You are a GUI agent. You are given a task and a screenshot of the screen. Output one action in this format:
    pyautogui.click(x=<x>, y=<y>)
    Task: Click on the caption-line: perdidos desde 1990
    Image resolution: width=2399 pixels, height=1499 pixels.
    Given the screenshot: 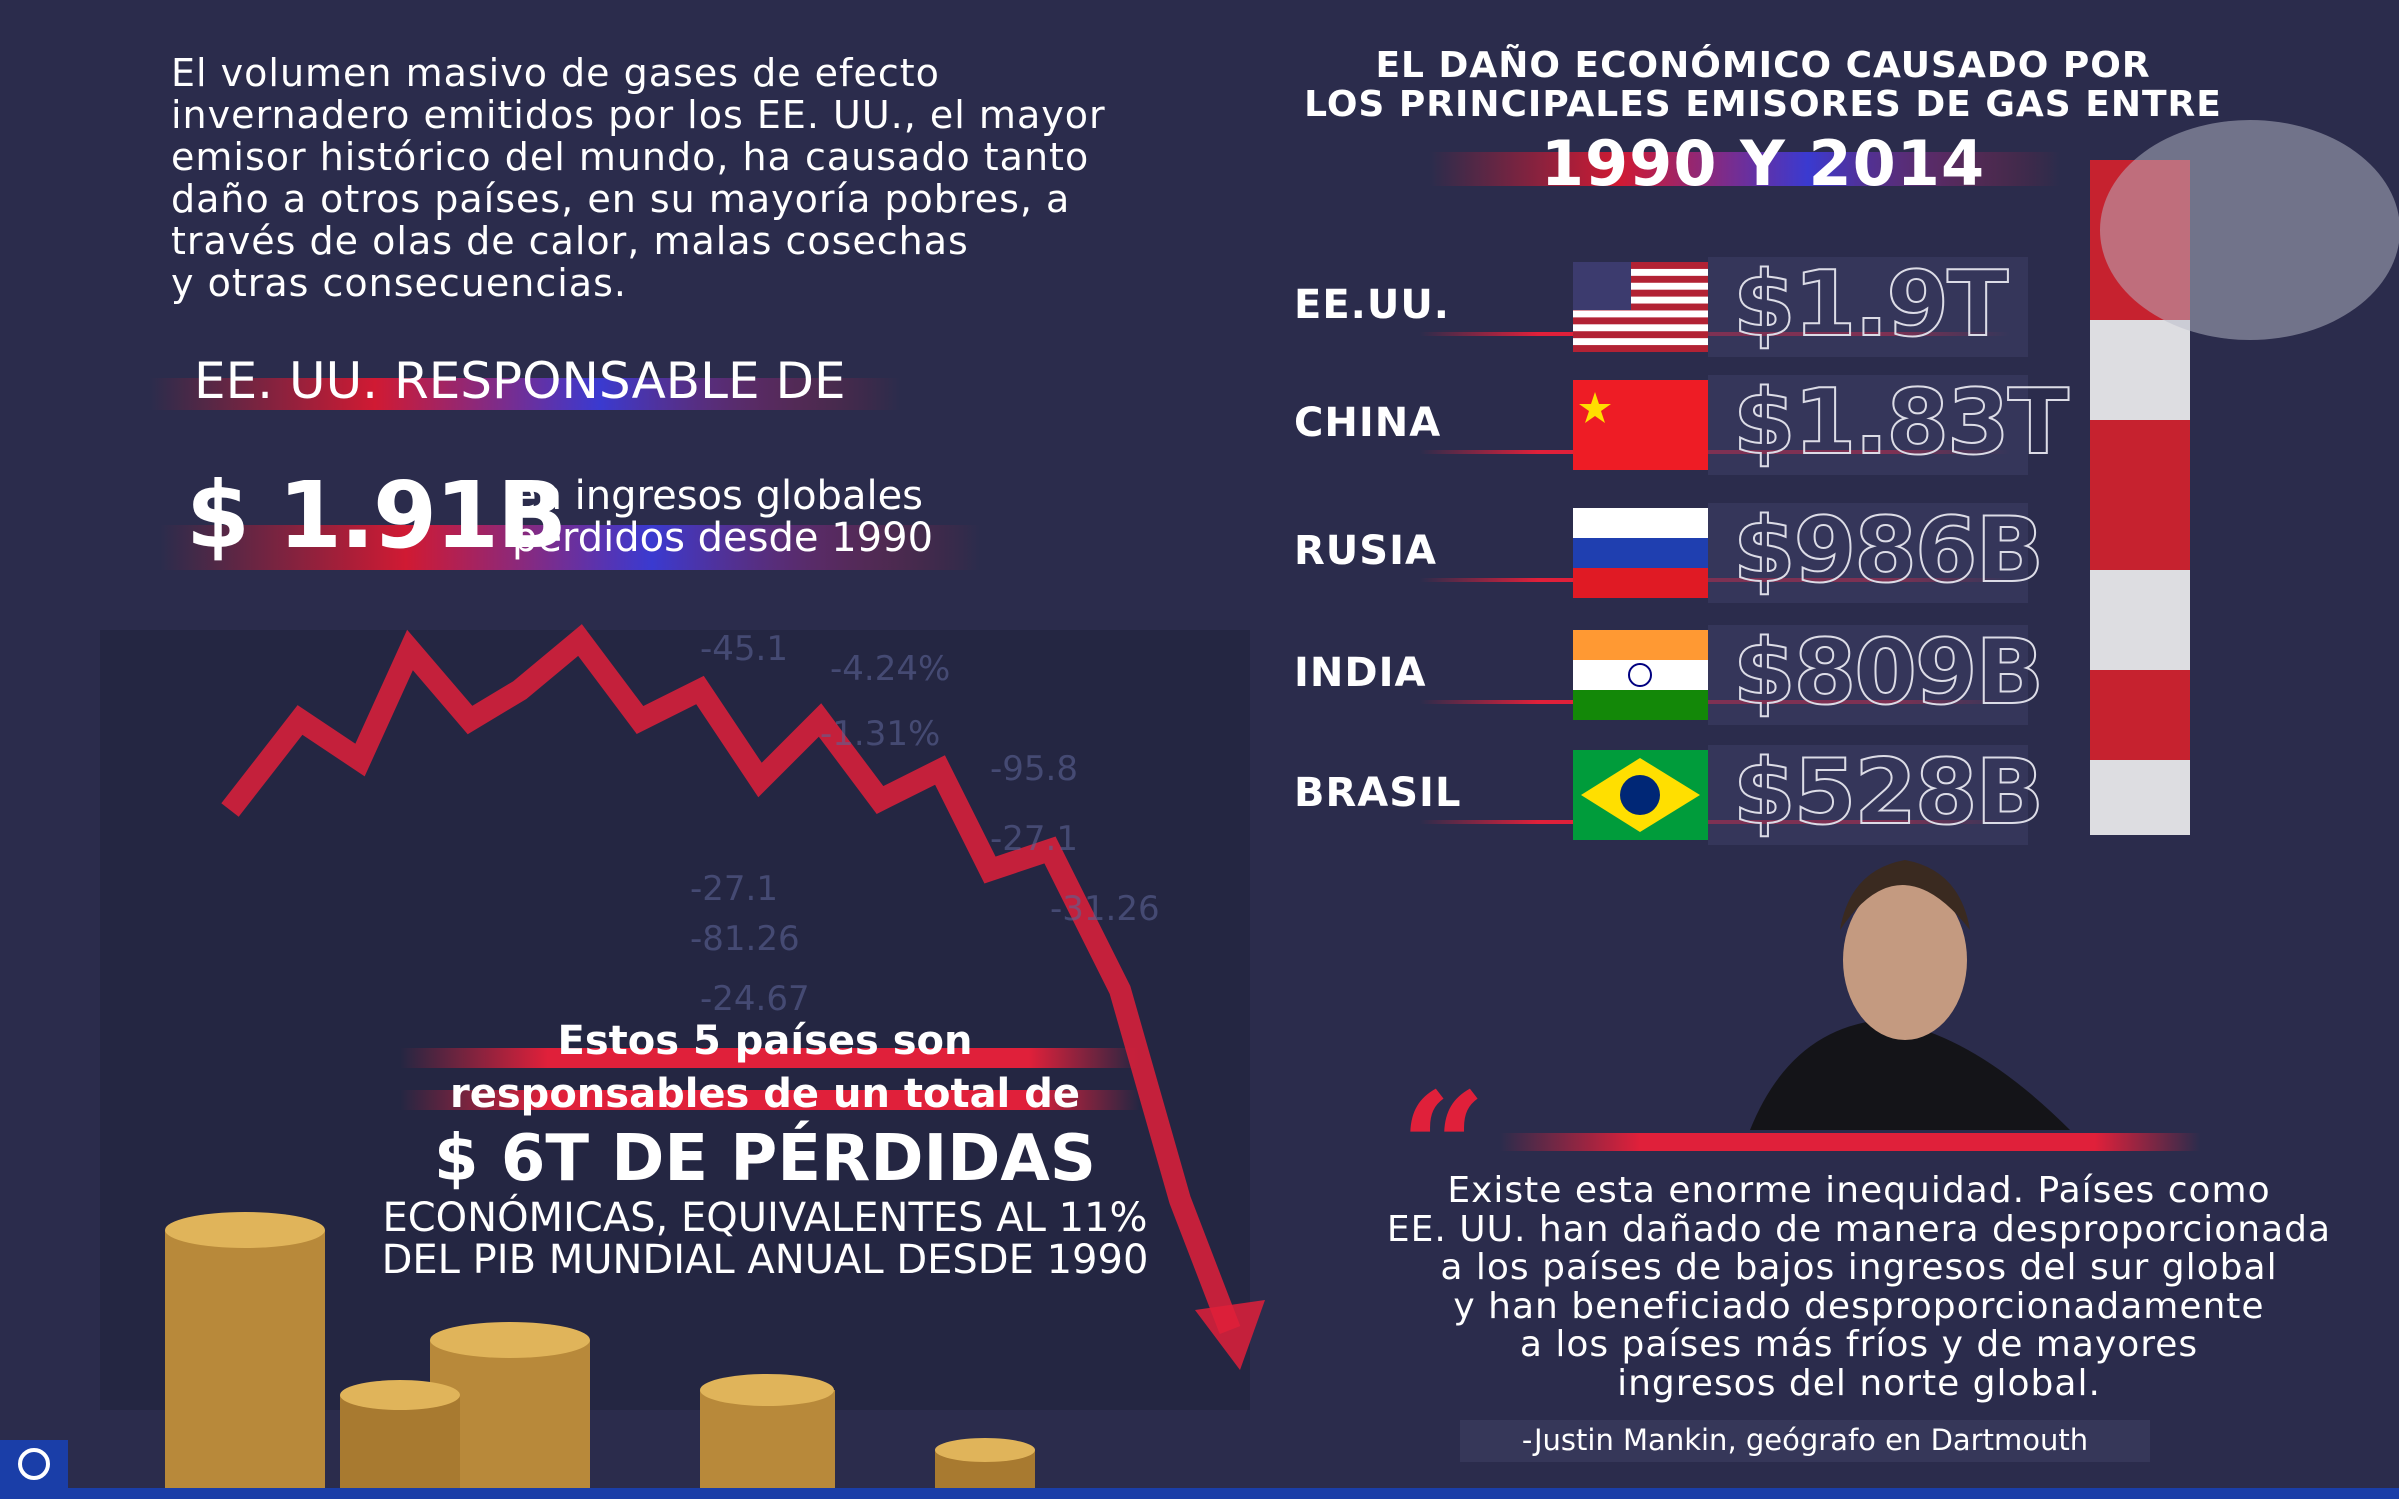 What is the action you would take?
    pyautogui.click(x=723, y=538)
    